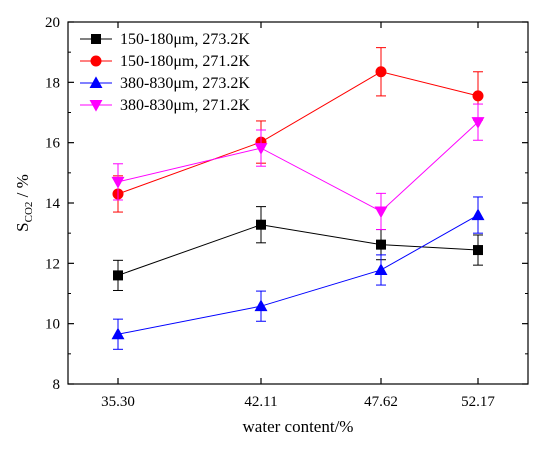  Describe the element at coordinates (478, 402) in the screenshot. I see `x-tick-label: 52.17` at that location.